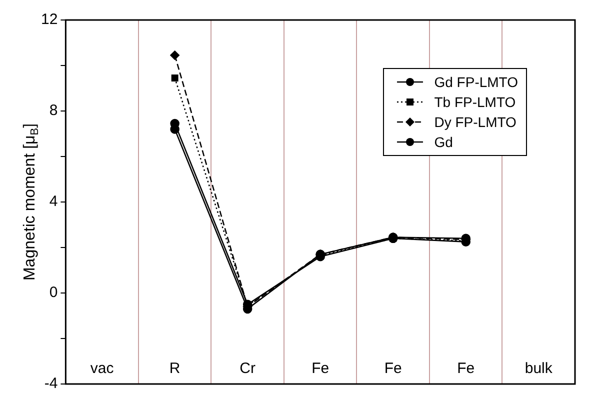 The width and height of the screenshot is (595, 404). What do you see at coordinates (538, 369) in the screenshot?
I see `x-tick-label: bulk` at bounding box center [538, 369].